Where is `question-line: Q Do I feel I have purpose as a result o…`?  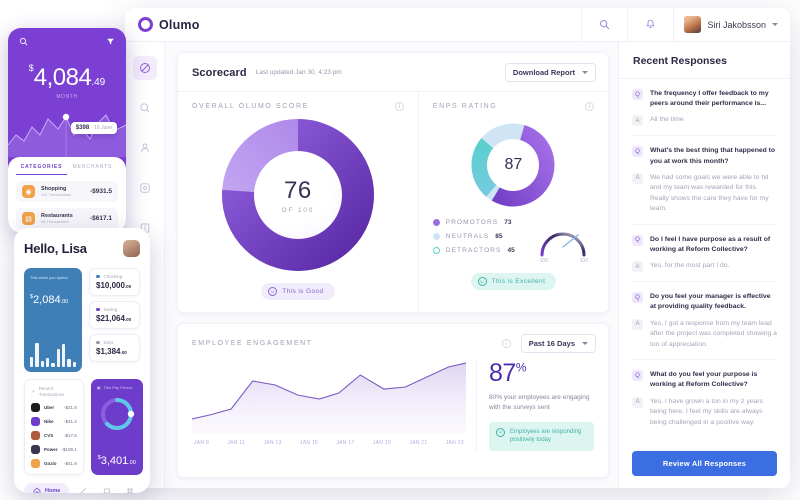
question-line: Q Do I feel I have purpose as a result o… is located at coordinates (704, 244).